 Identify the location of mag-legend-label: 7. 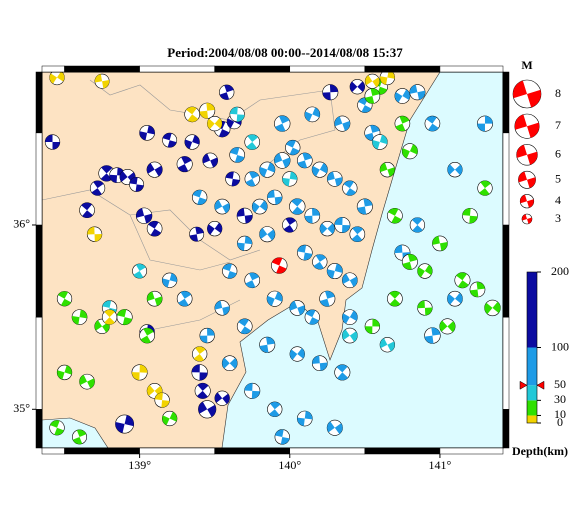
(558, 125).